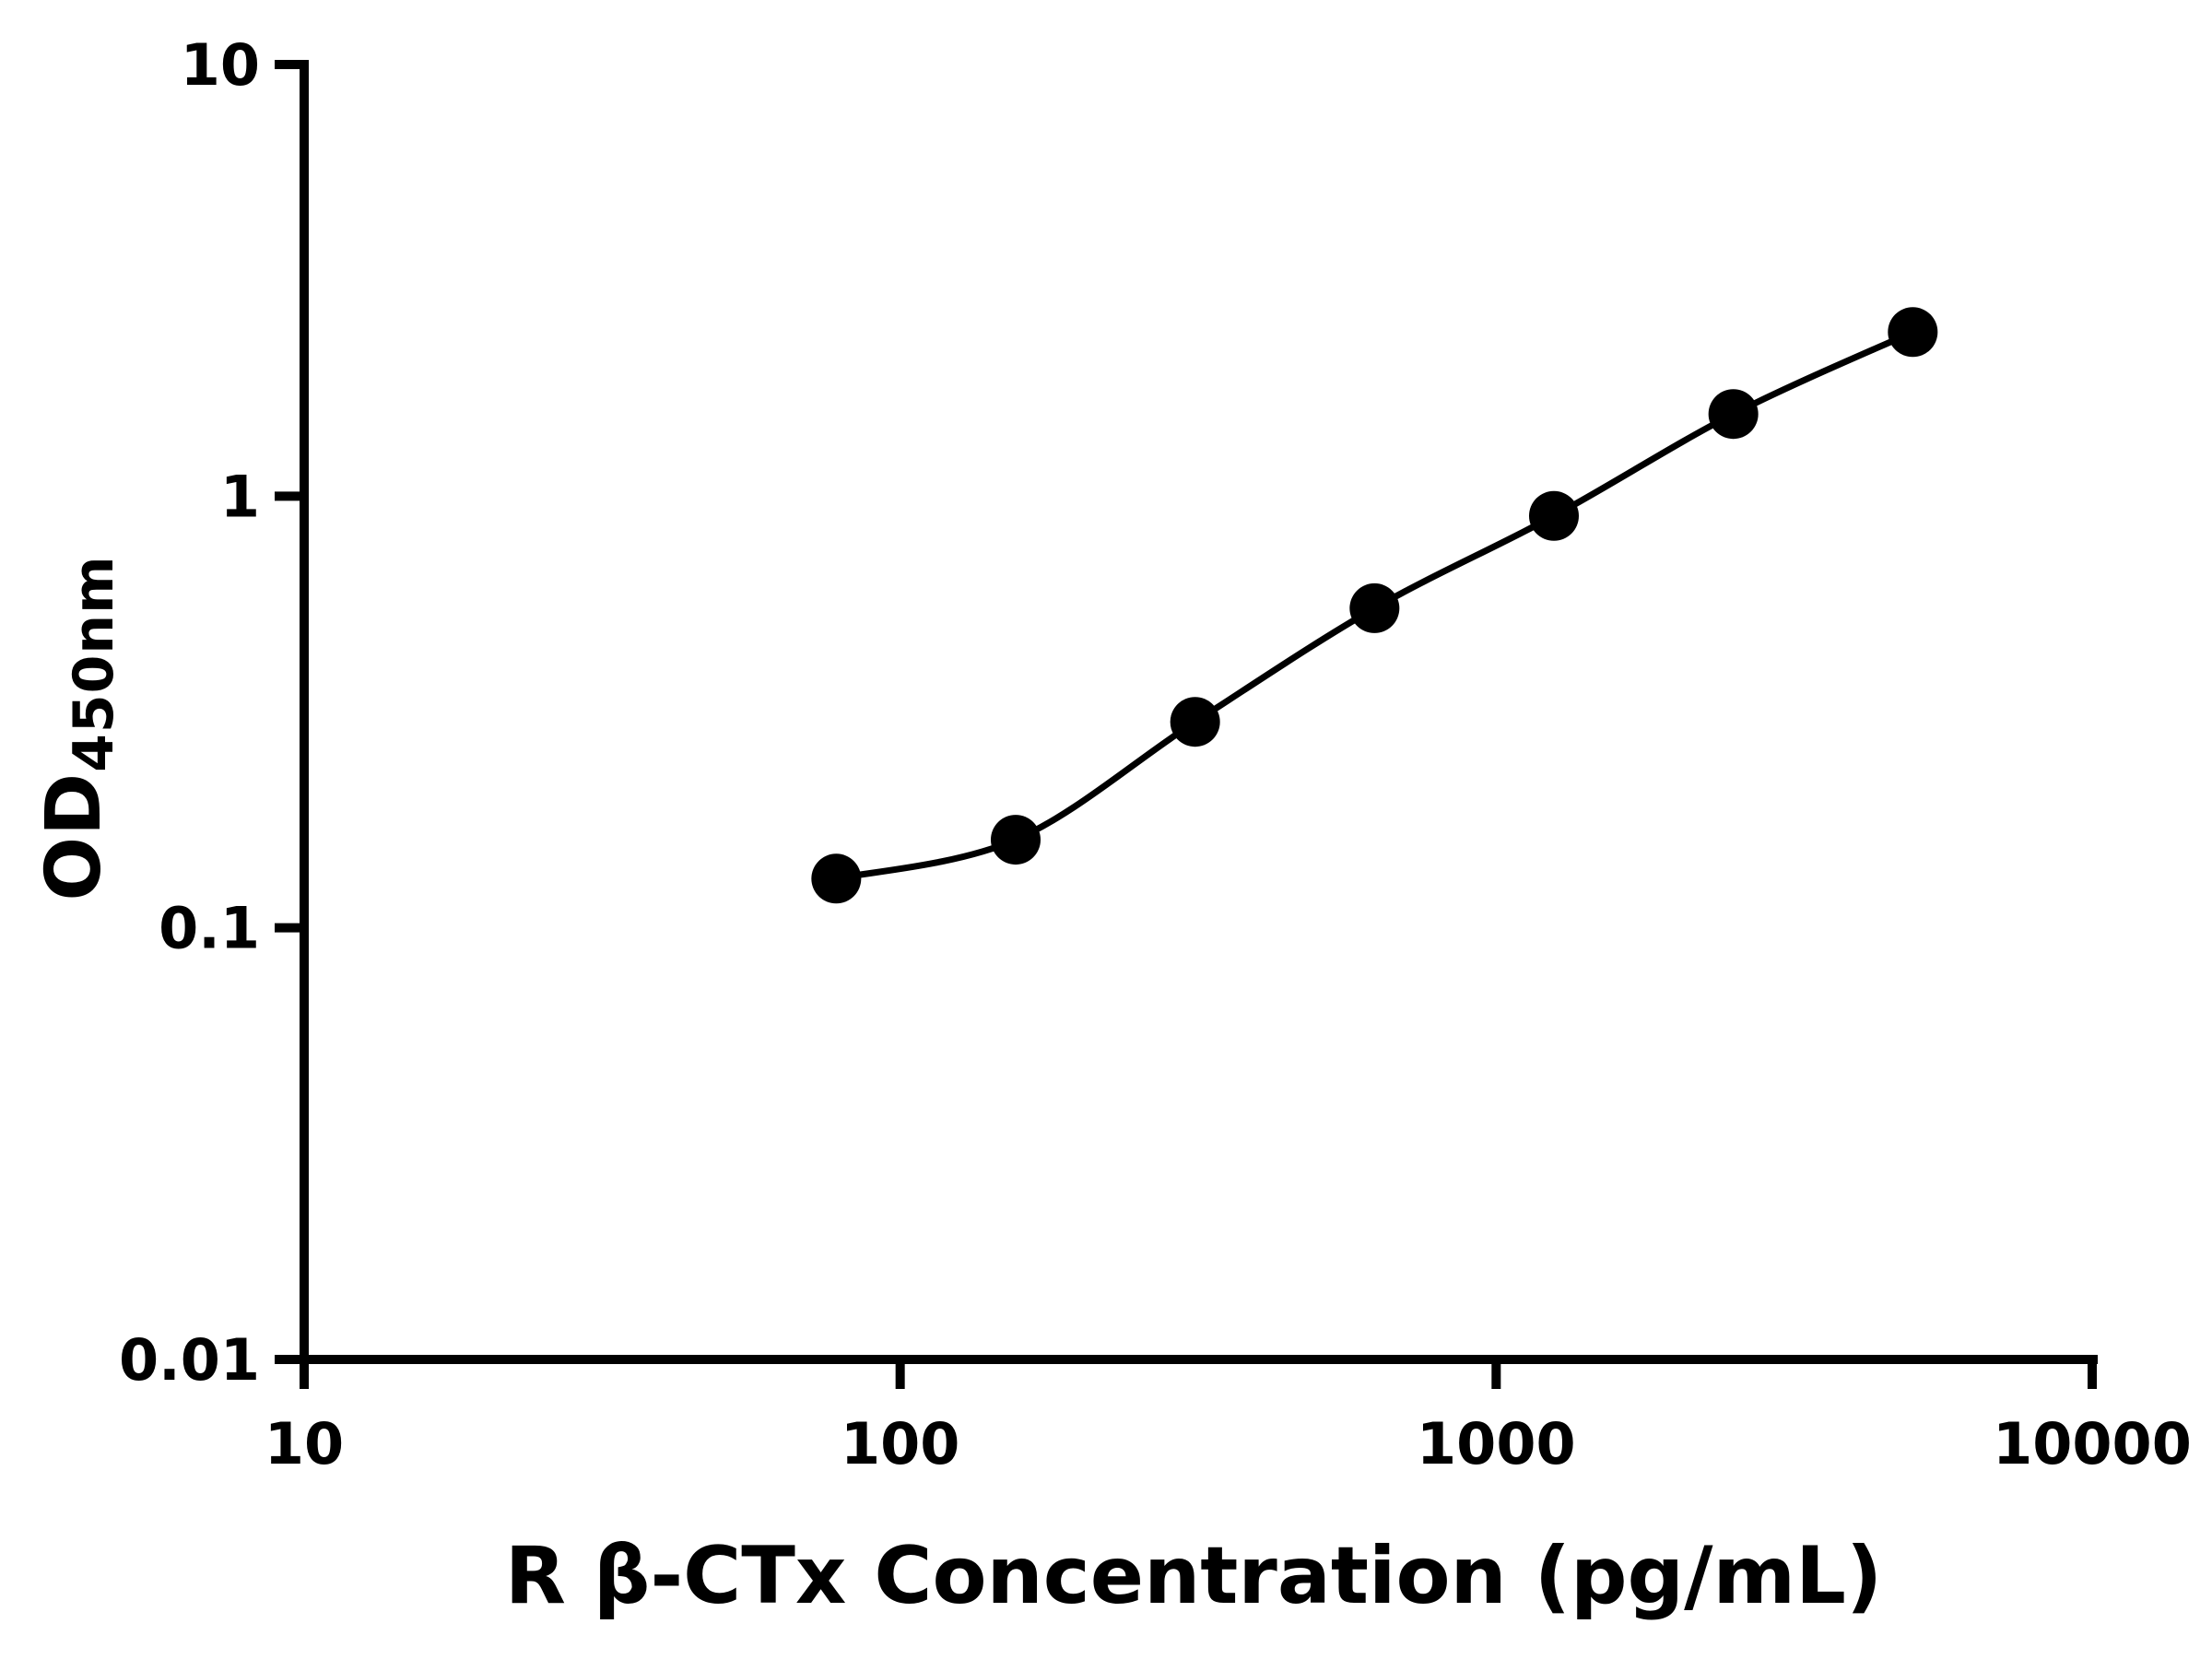  I want to click on x-tick-label: 1000, so click(1496, 1443).